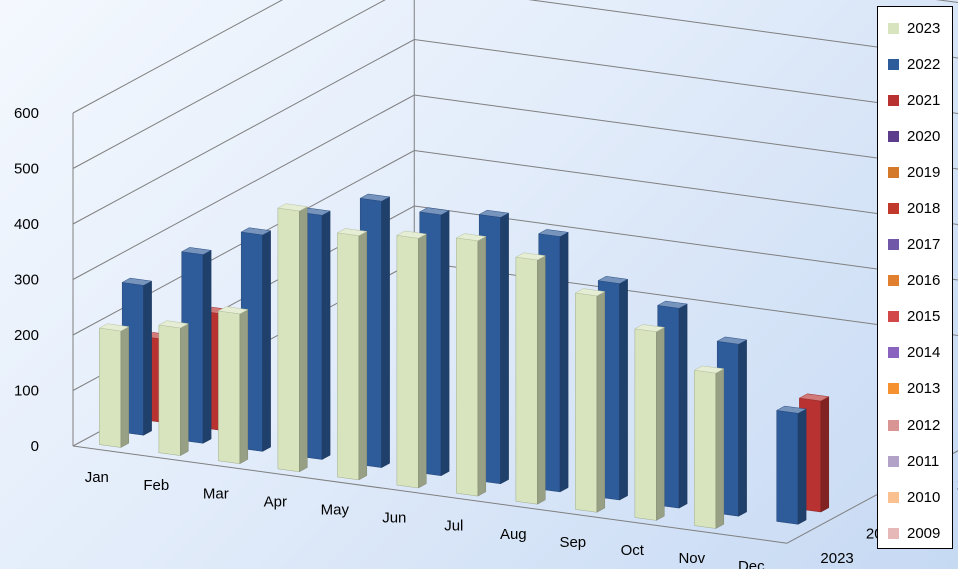  I want to click on legend-label: 2012, so click(924, 425).